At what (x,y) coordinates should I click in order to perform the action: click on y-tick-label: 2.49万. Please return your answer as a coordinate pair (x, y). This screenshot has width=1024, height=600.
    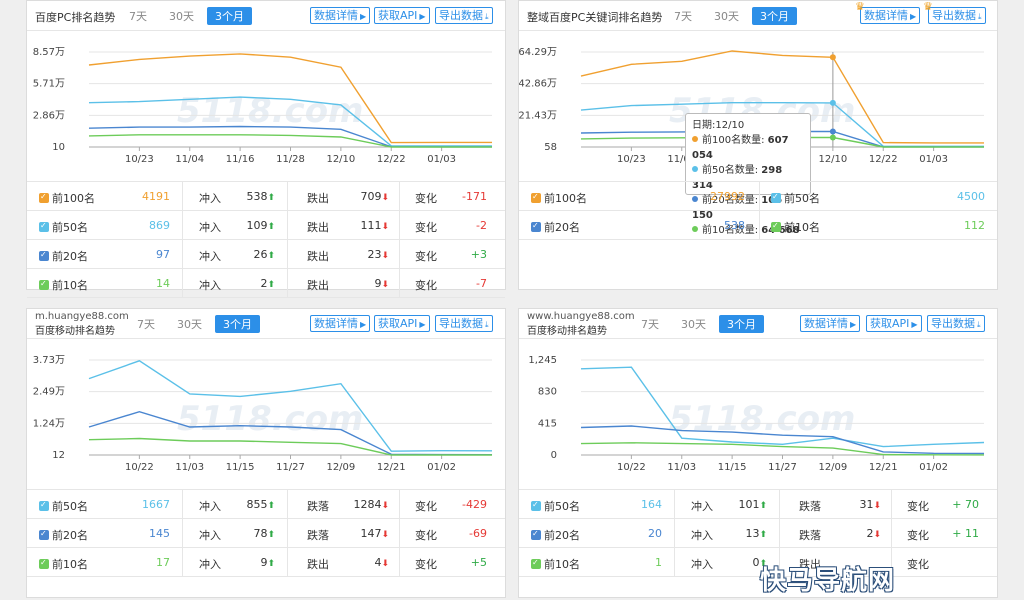
    Looking at the image, I should click on (49, 392).